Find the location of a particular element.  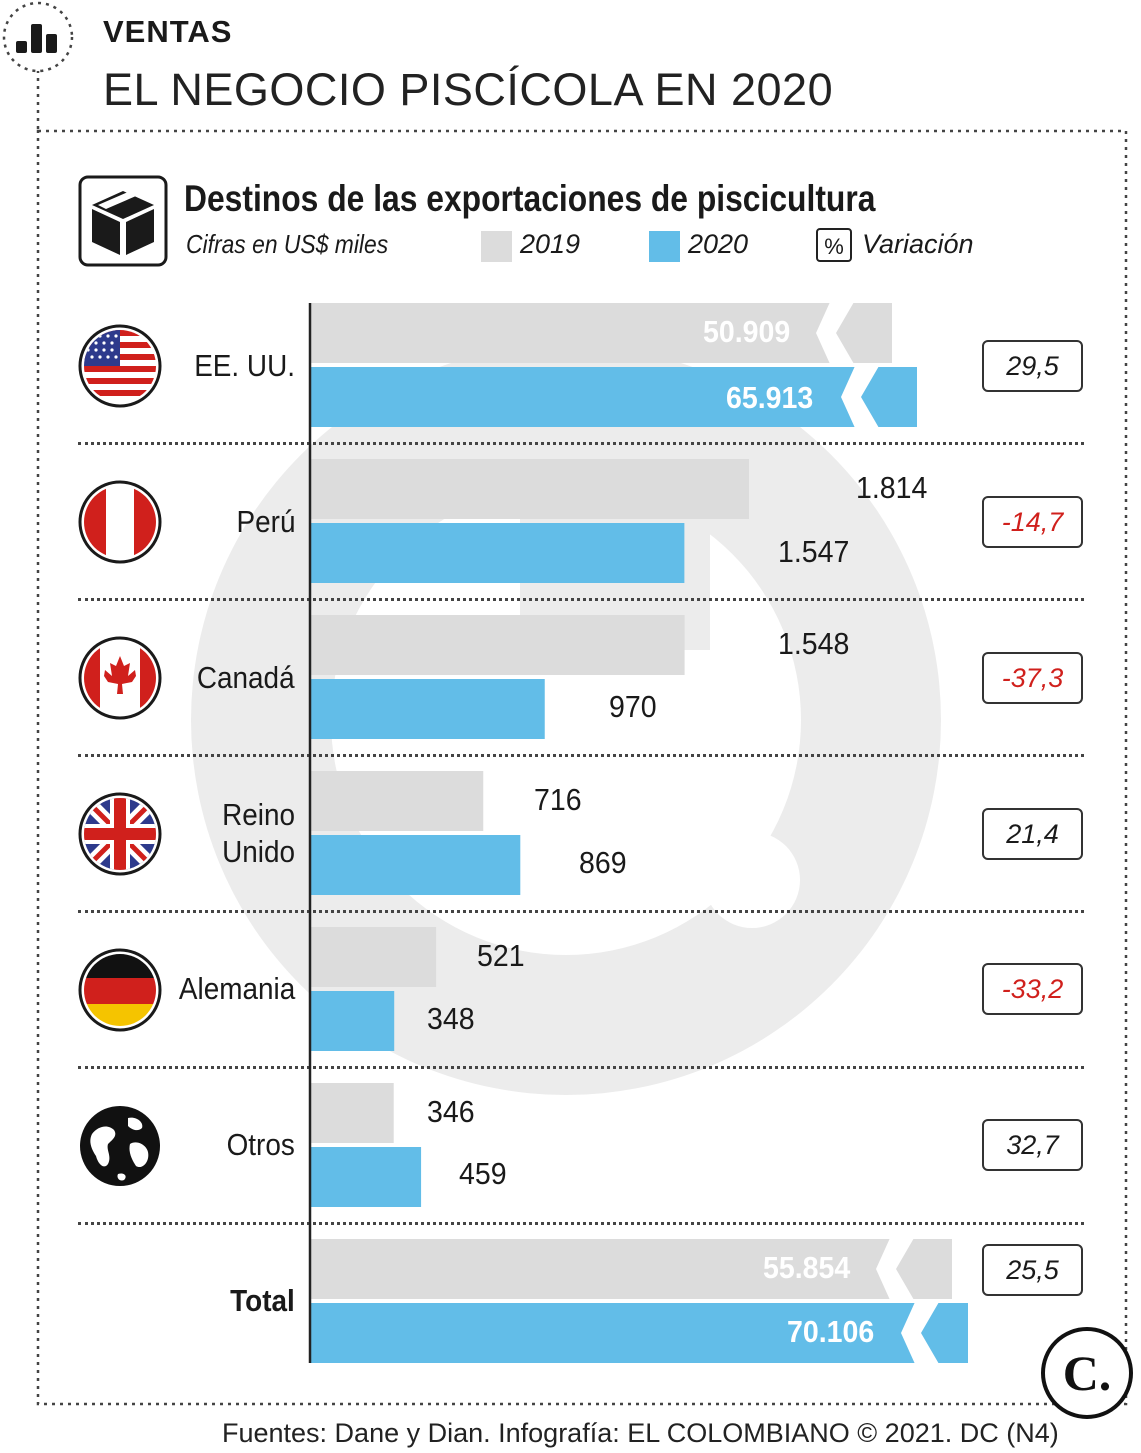

section-kicker: VENTAS is located at coordinates (168, 31).